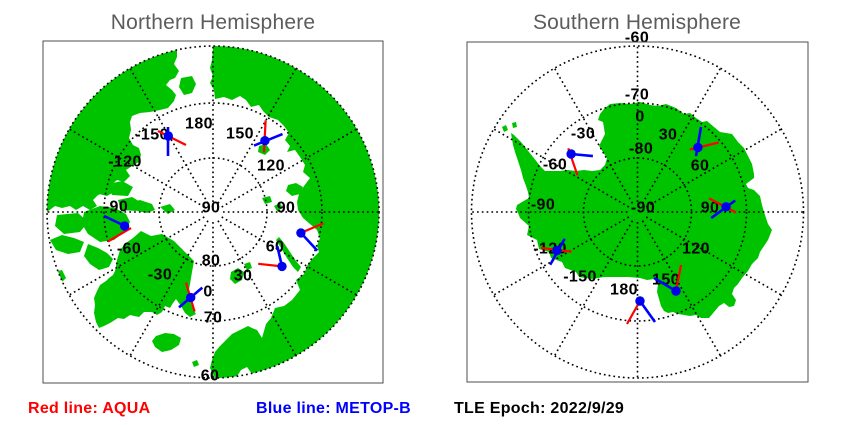 Image resolution: width=850 pixels, height=425 pixels. I want to click on svg-text: TLE Epoch: 2022/9/29, so click(539, 408).